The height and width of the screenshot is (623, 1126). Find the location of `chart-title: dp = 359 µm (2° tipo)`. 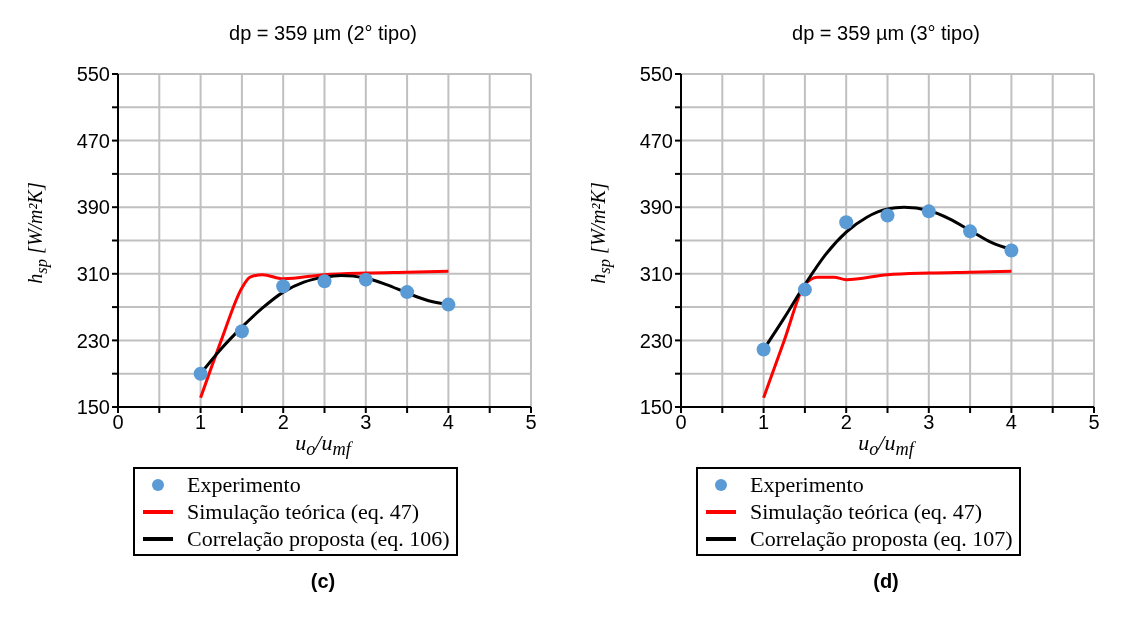

chart-title: dp = 359 µm (2° tipo) is located at coordinates (323, 33).